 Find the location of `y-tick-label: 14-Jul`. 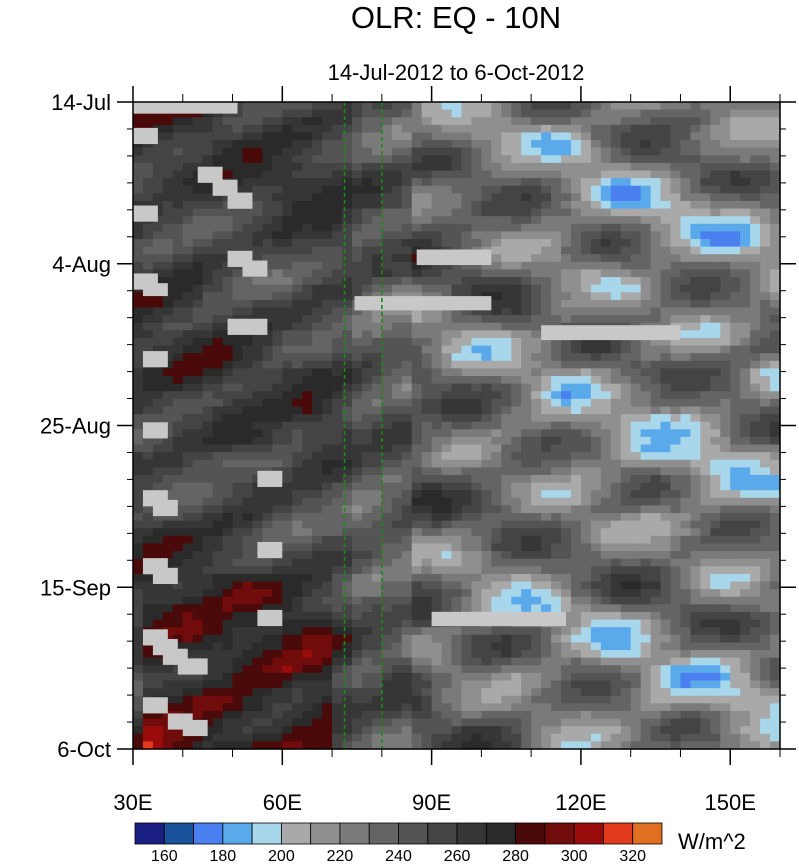

y-tick-label: 14-Jul is located at coordinates (81, 102).